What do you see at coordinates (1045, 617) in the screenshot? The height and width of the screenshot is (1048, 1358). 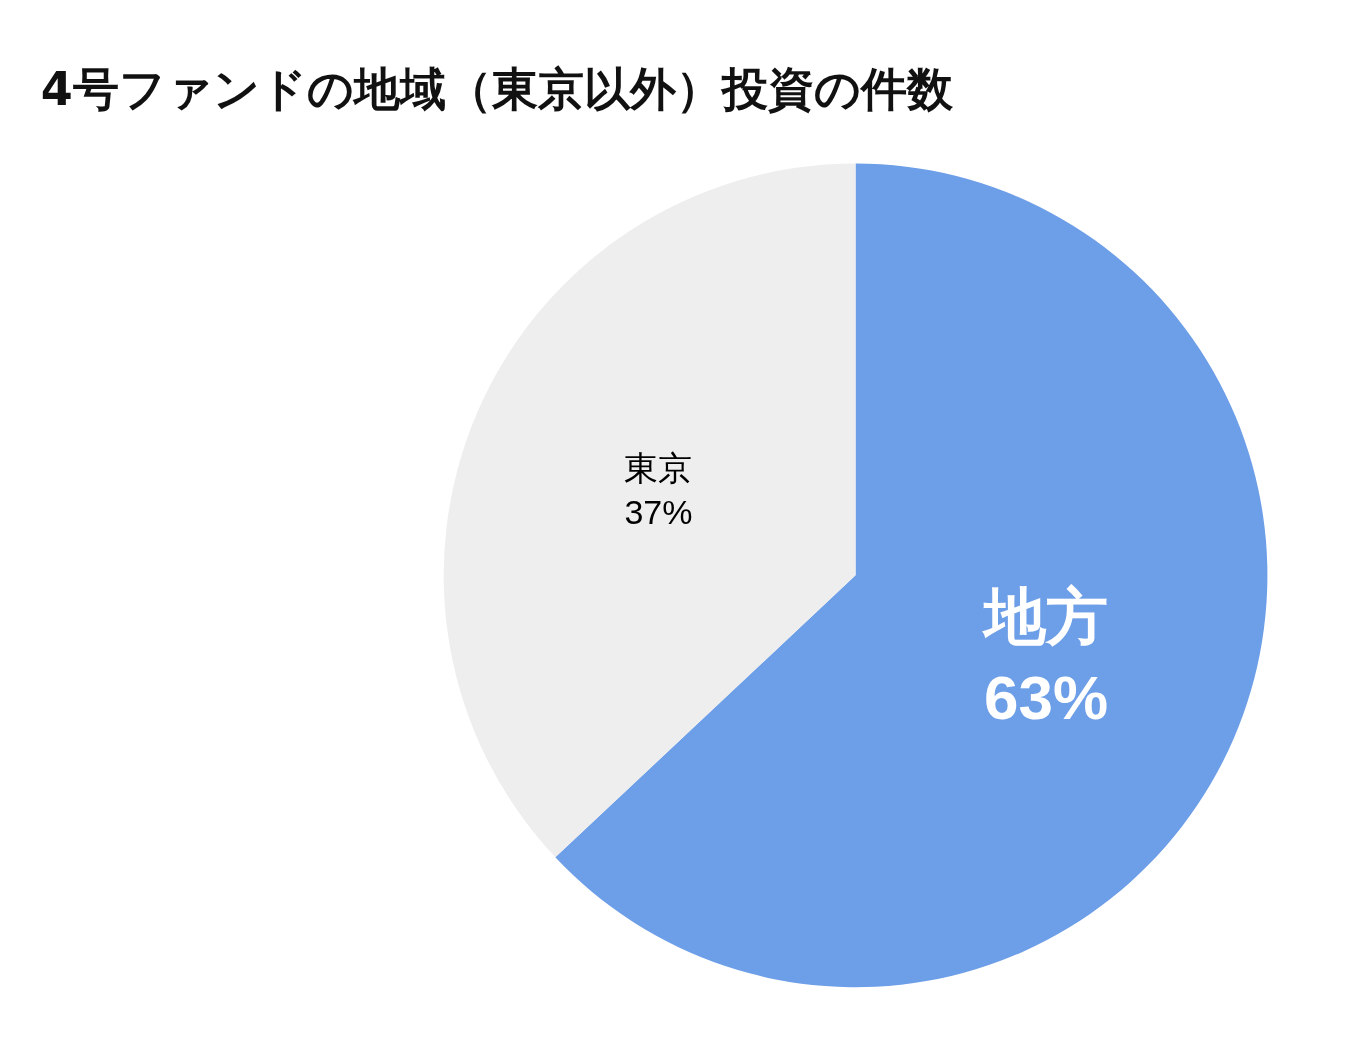 I see `slice-label: 地方` at bounding box center [1045, 617].